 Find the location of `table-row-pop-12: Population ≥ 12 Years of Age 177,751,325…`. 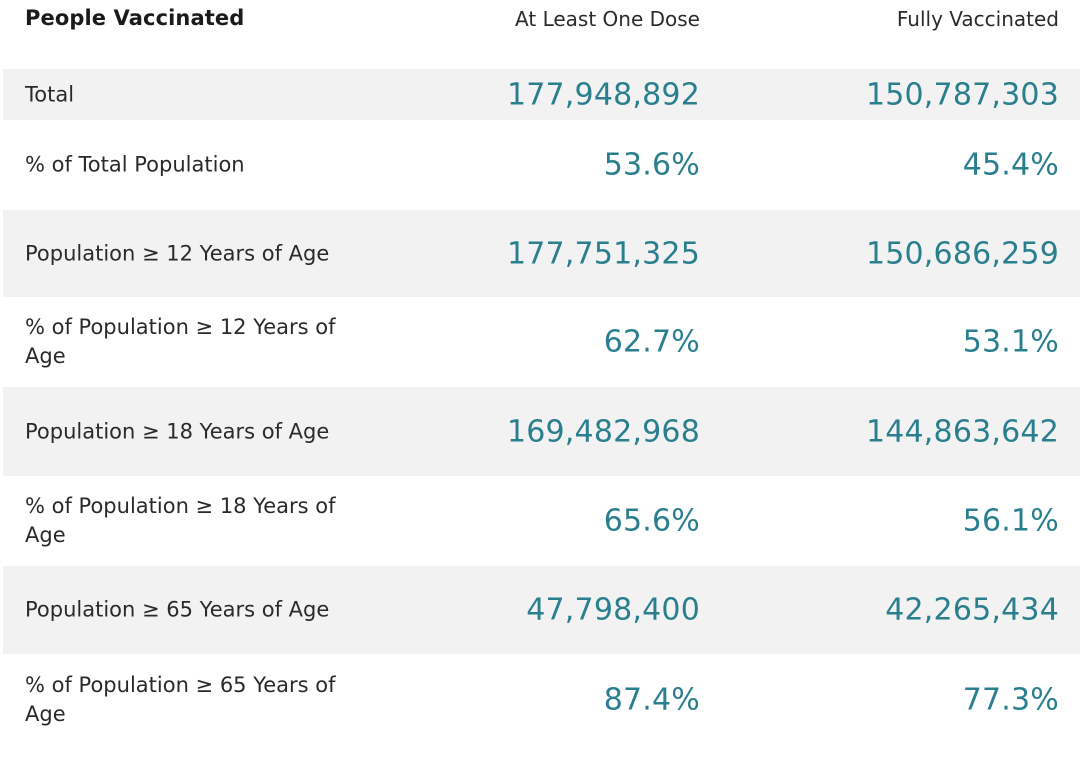

table-row-pop-12: Population ≥ 12 Years of Age 177,751,325… is located at coordinates (541, 253).